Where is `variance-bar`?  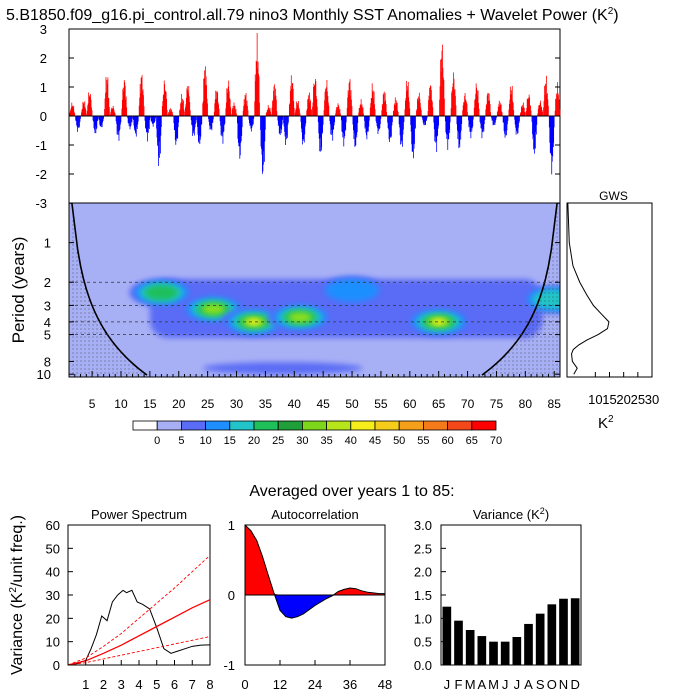
variance-bar is located at coordinates (517, 651).